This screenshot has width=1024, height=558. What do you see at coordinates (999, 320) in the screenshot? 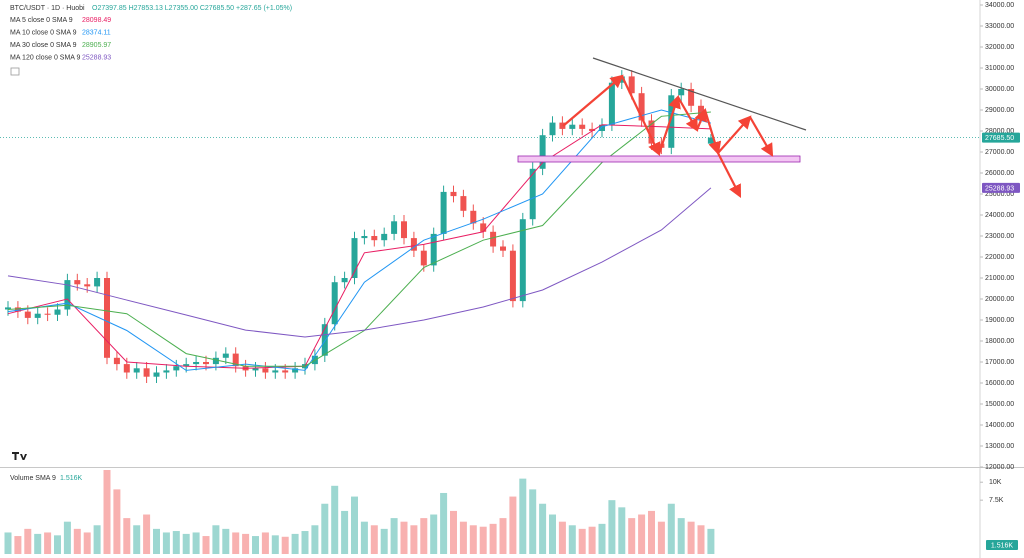
I see `y-tick-label: 19000.00` at bounding box center [999, 320].